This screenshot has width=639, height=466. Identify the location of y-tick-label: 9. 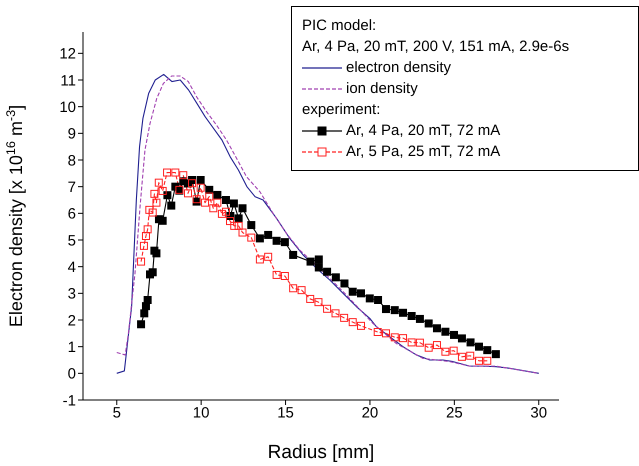
(72, 134).